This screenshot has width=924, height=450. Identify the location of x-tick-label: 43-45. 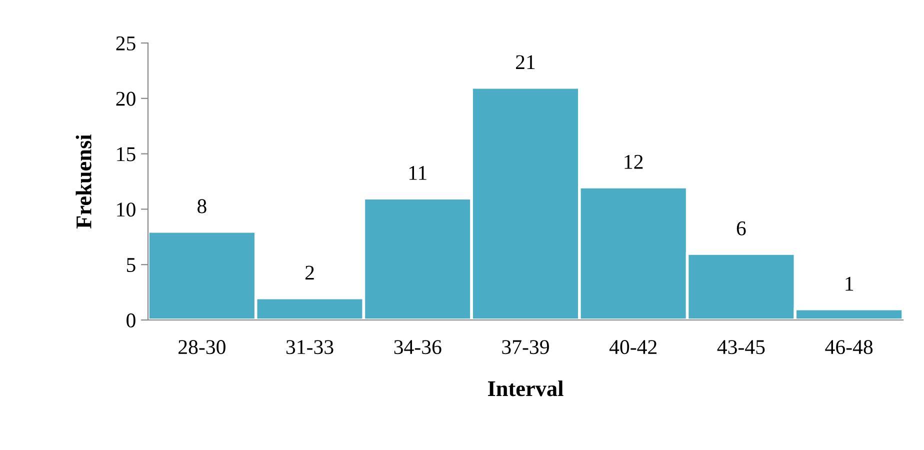
(741, 347).